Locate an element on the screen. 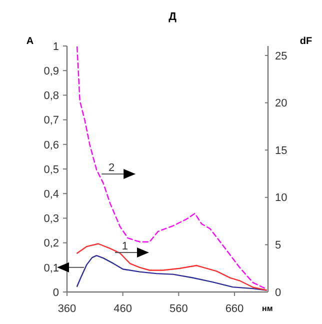 Image resolution: width=322 pixels, height=324 pixels. series-label: 1 is located at coordinates (125, 246).